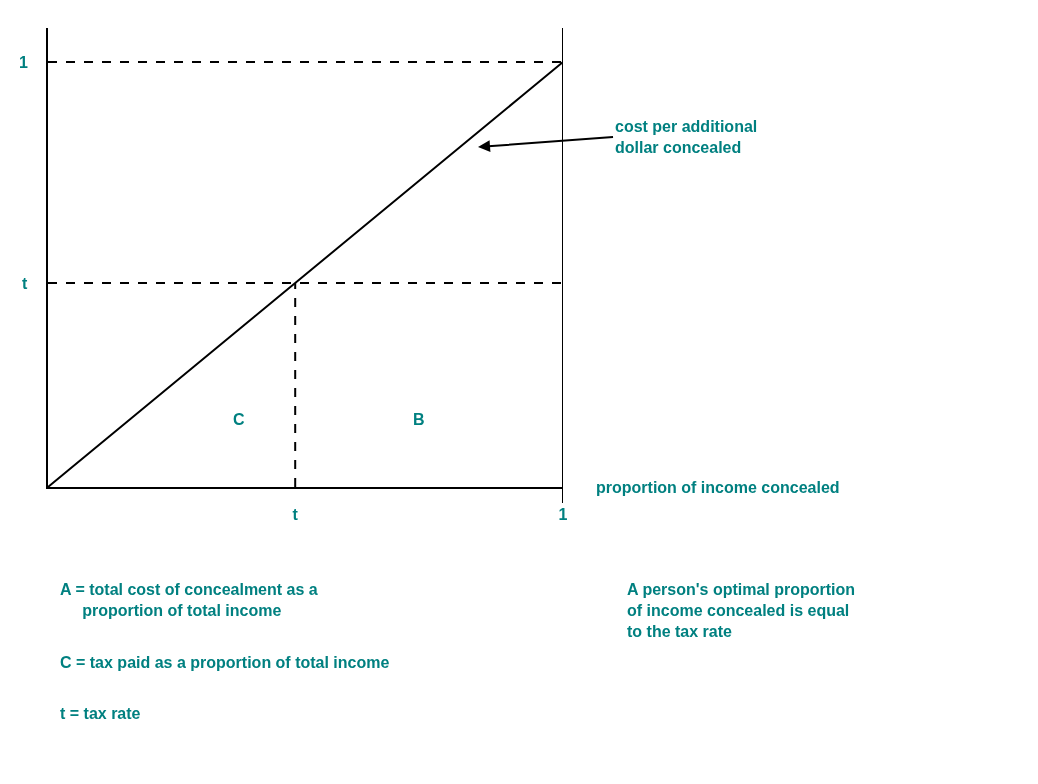 This screenshot has height=784, width=1038. I want to click on text: cost per additional dollar concealed, so click(686, 137).